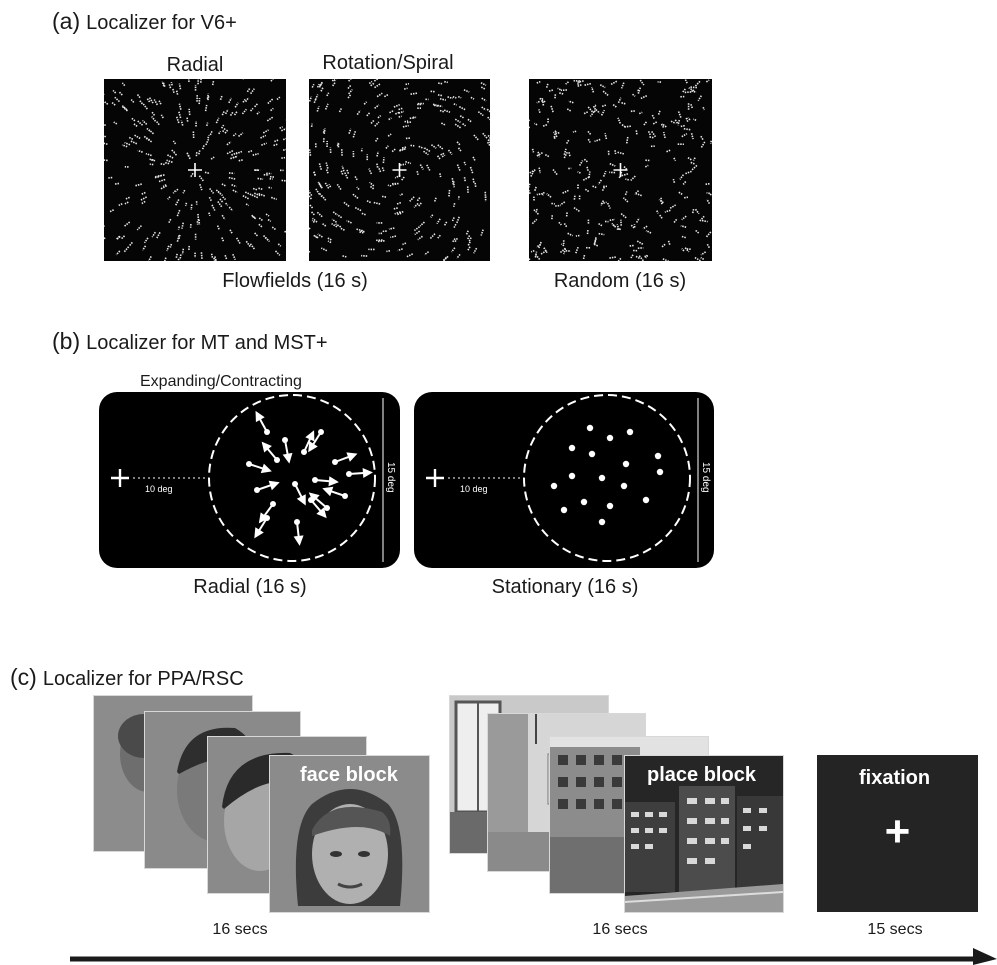  Describe the element at coordinates (564, 480) in the screenshot. I see `stationary-panel: 10 deg 15 deg` at that location.